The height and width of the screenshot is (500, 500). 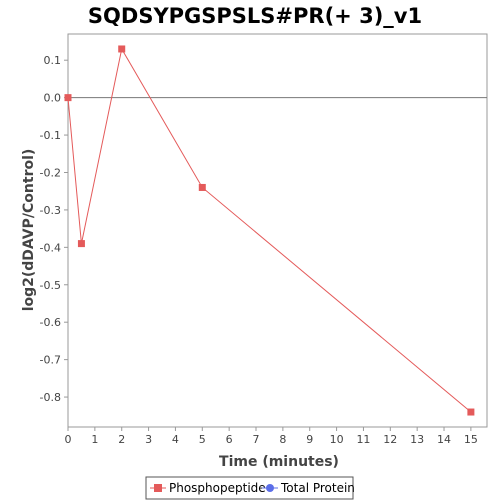 What do you see at coordinates (271, 436) in the screenshot?
I see `x-axis: 0 1 2 3 4 5 6 7 8 9 10 11 12 13 14 15` at bounding box center [271, 436].